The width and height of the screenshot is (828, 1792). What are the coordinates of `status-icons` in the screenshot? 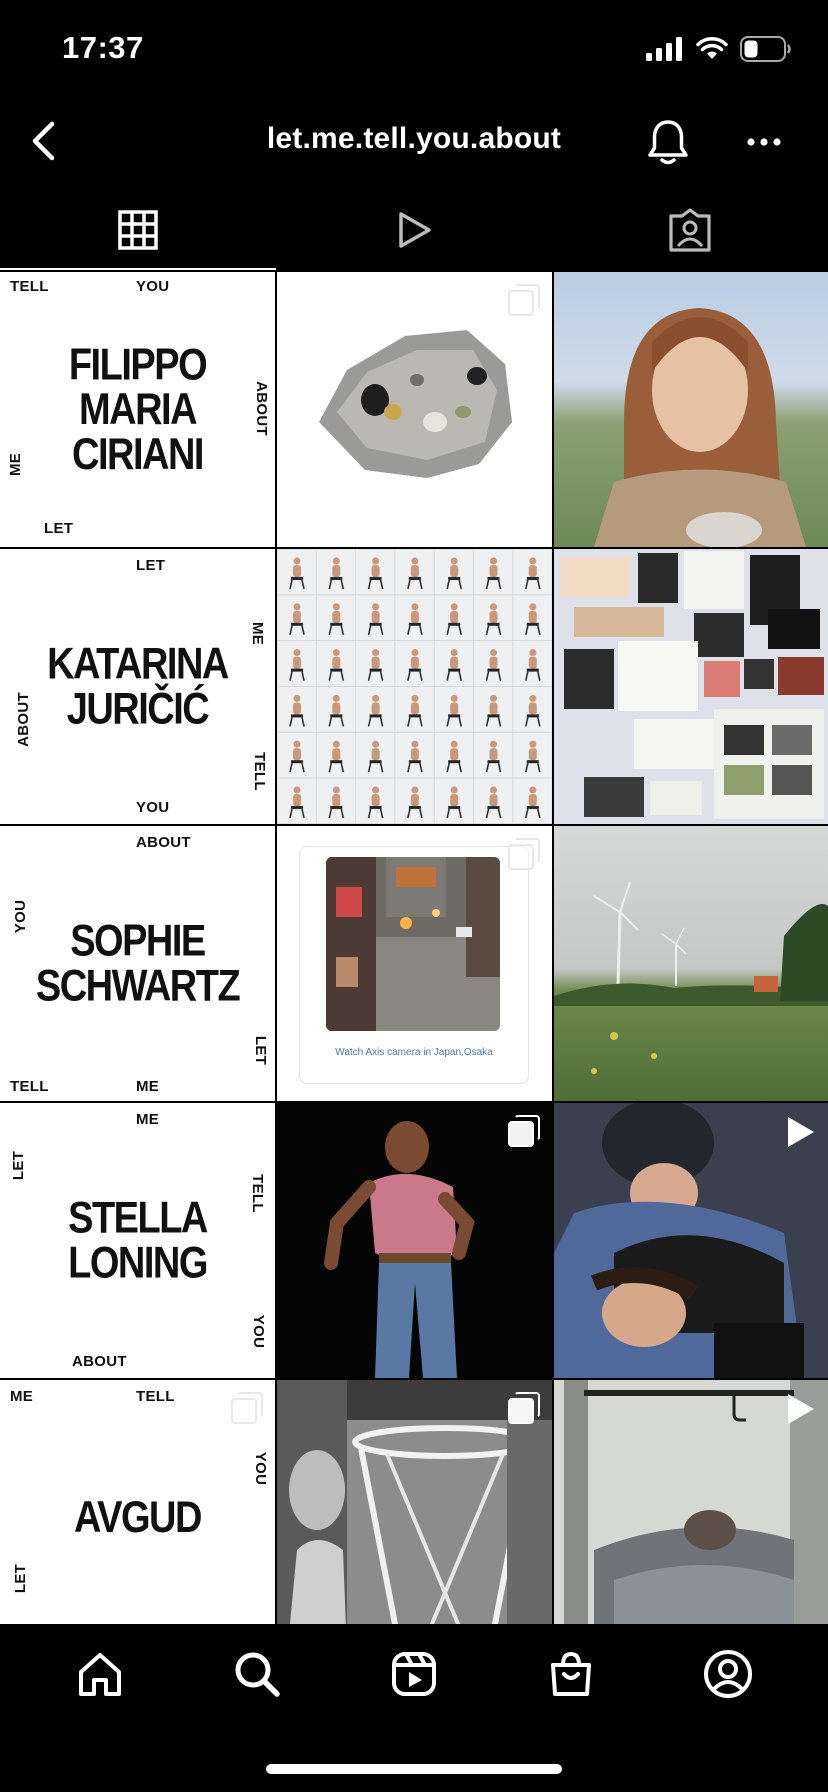 It's located at (719, 49).